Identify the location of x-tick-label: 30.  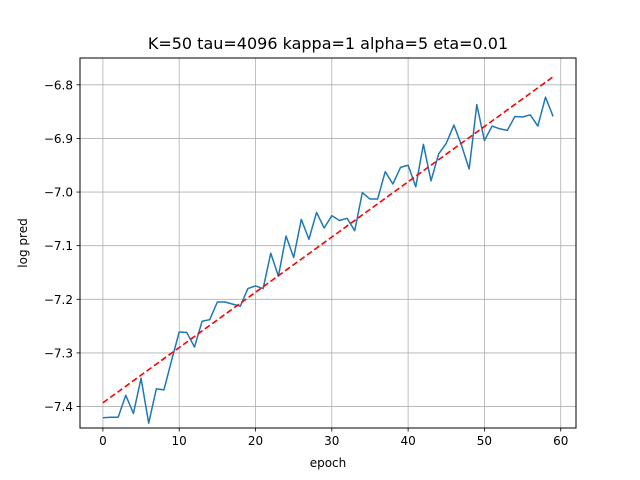
(331, 441).